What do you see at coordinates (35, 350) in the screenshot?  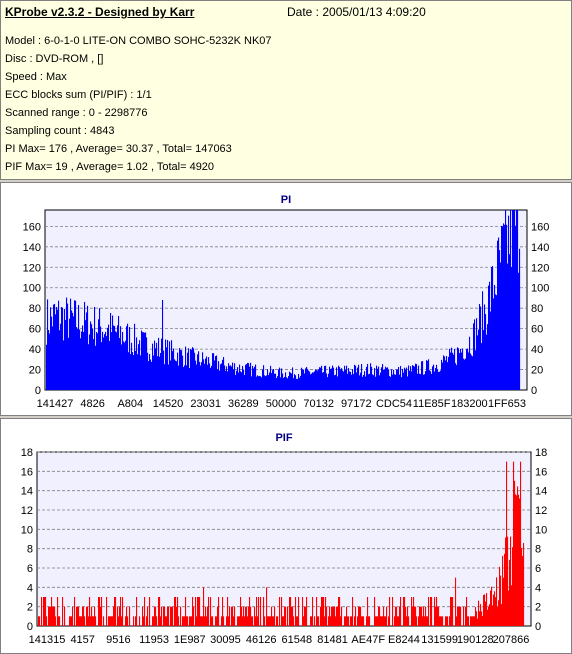 I see `y-tick-label: 40` at bounding box center [35, 350].